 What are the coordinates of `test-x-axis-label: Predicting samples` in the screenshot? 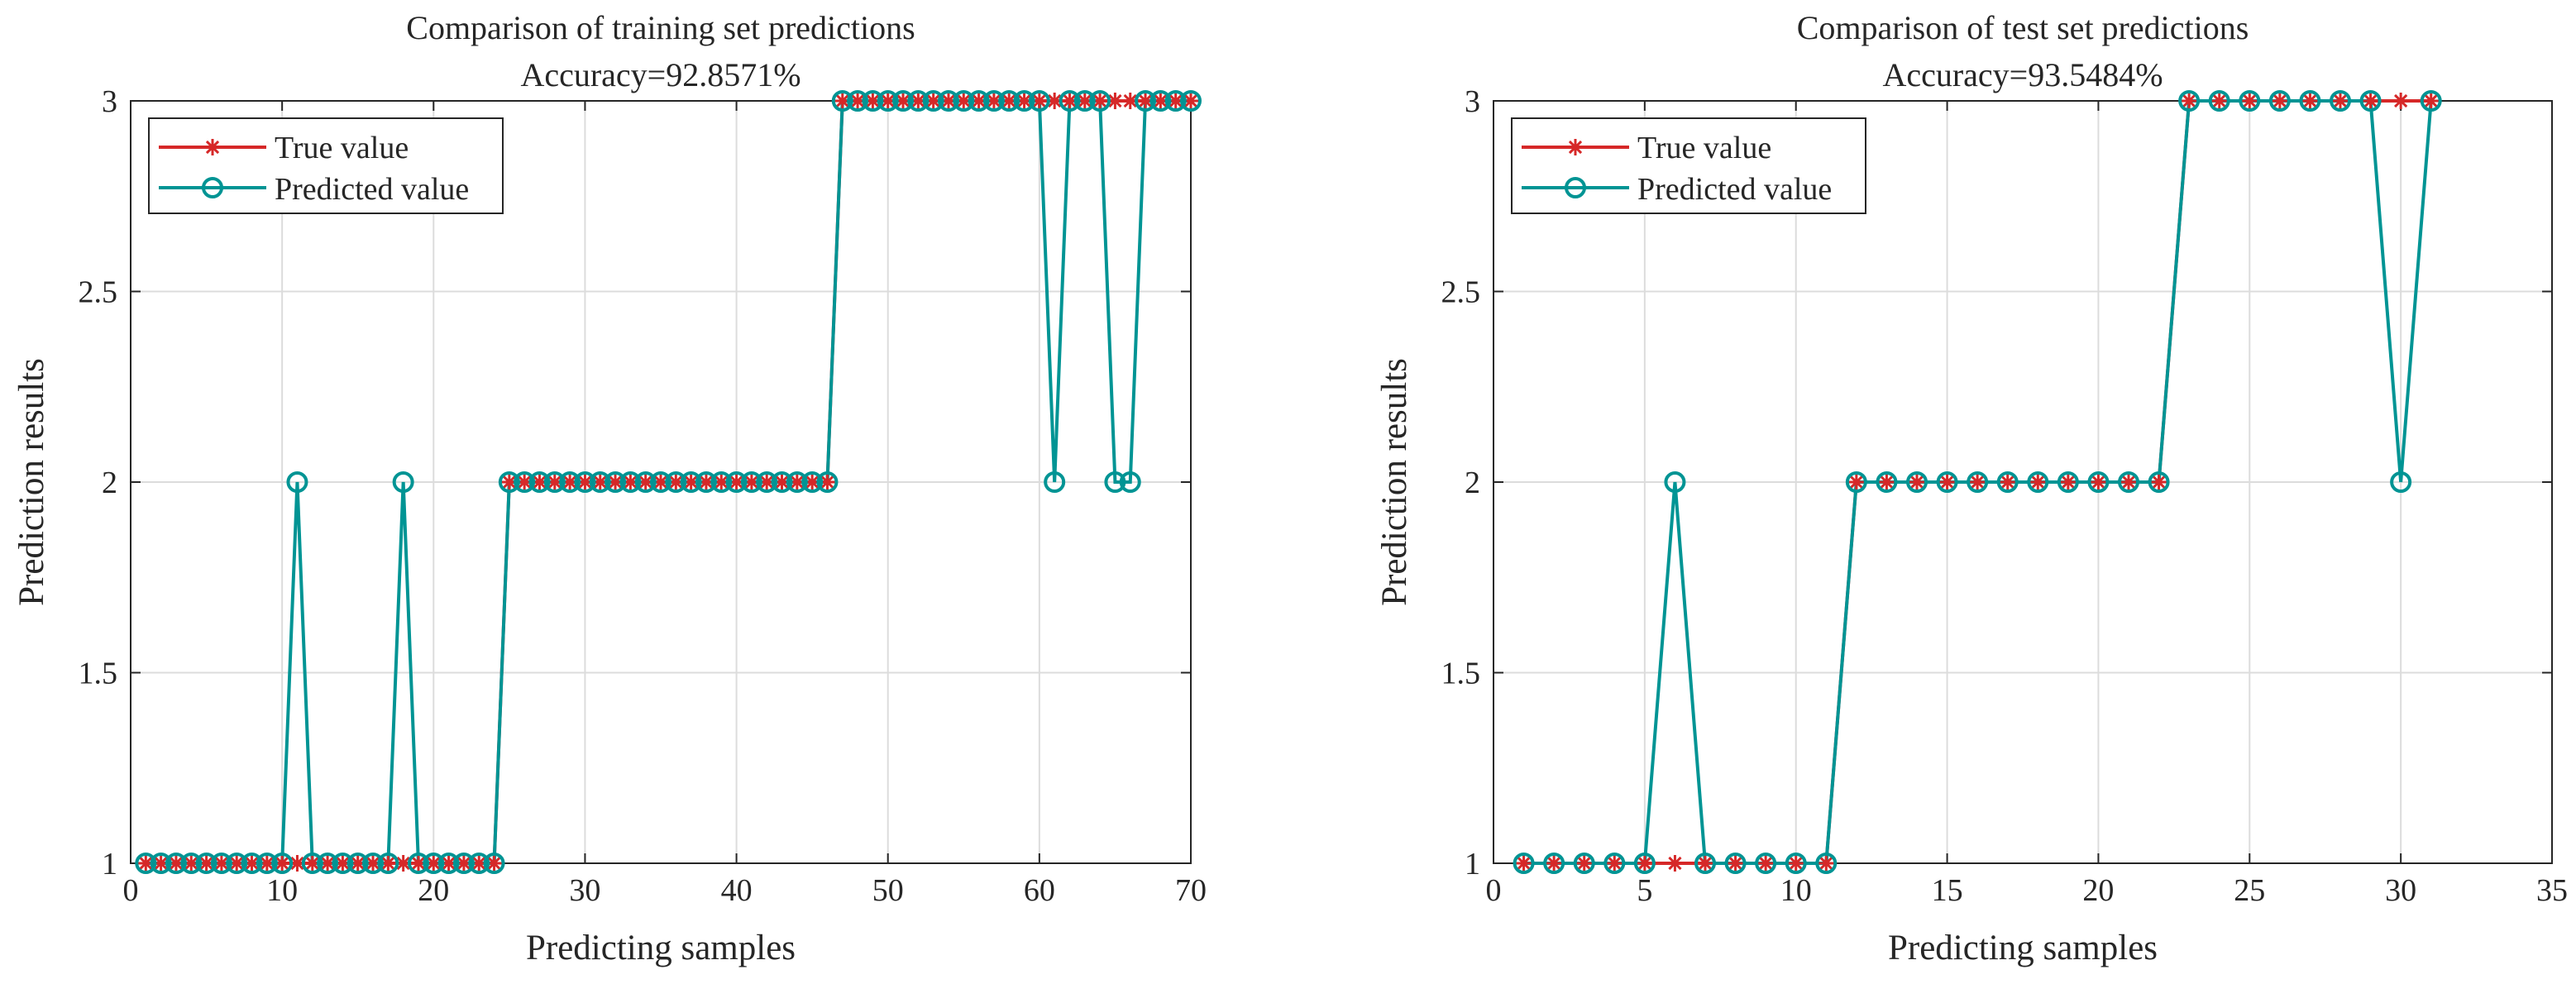 It's located at (2023, 948).